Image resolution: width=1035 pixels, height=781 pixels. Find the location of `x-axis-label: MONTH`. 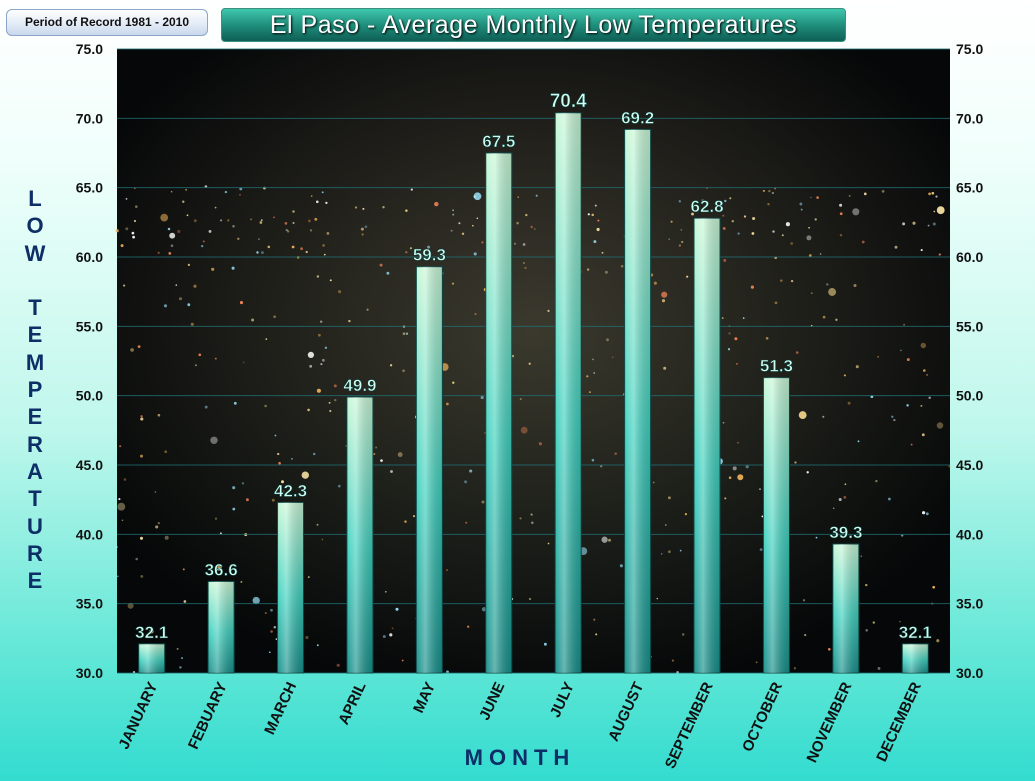

x-axis-label: MONTH is located at coordinates (520, 757).